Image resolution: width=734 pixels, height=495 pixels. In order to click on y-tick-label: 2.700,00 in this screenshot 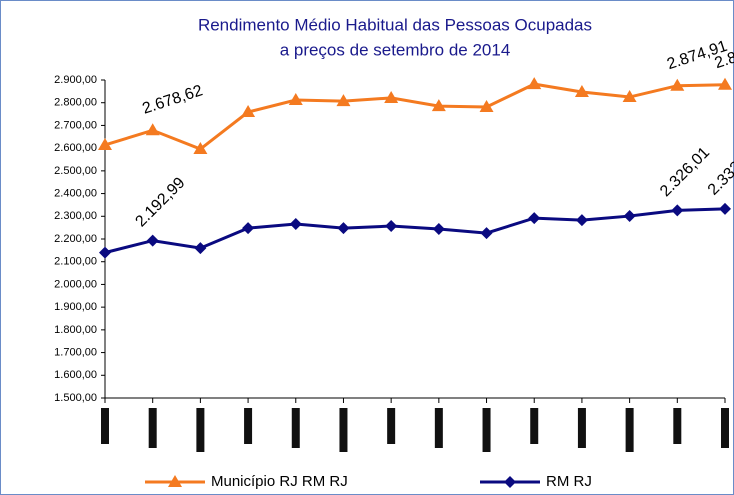, I will do `click(75, 125)`.